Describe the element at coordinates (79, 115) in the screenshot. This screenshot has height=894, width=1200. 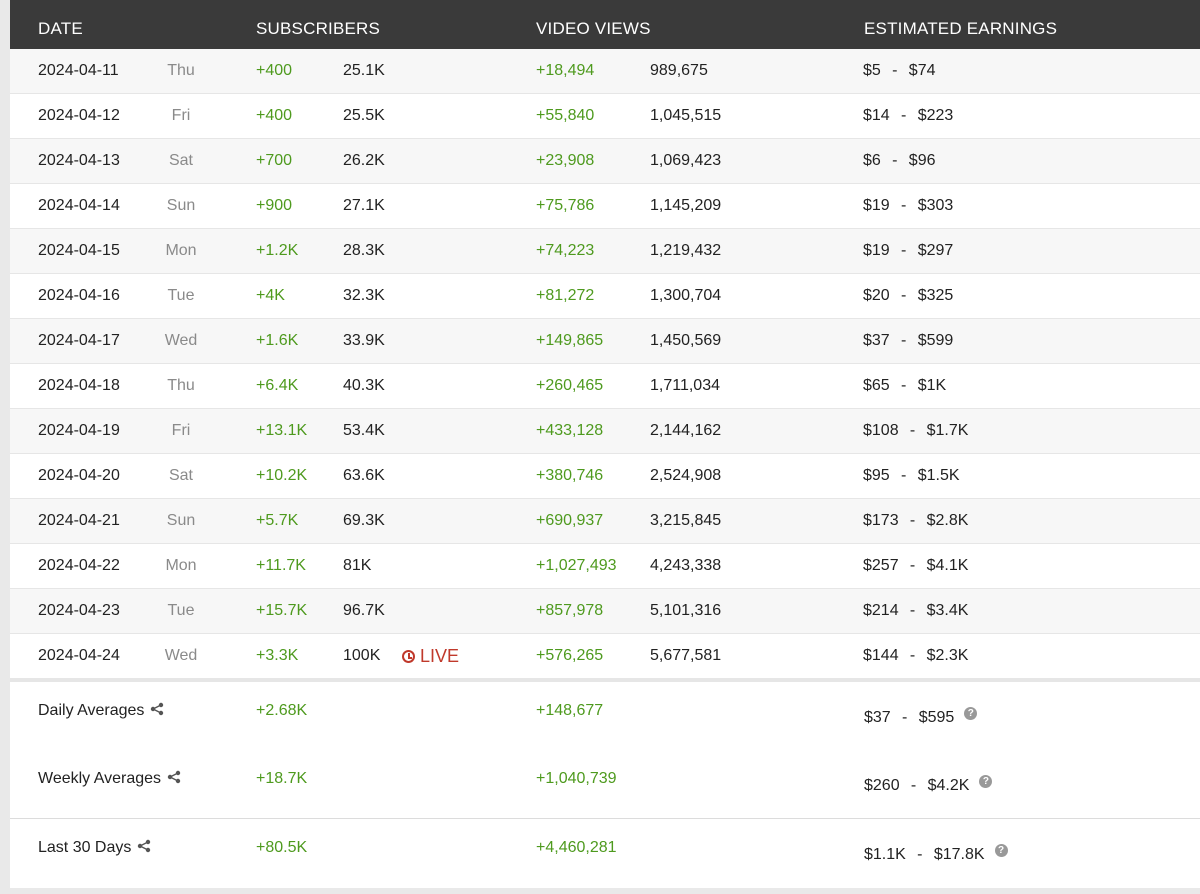
I see `date-cell: 2024-04-12` at that location.